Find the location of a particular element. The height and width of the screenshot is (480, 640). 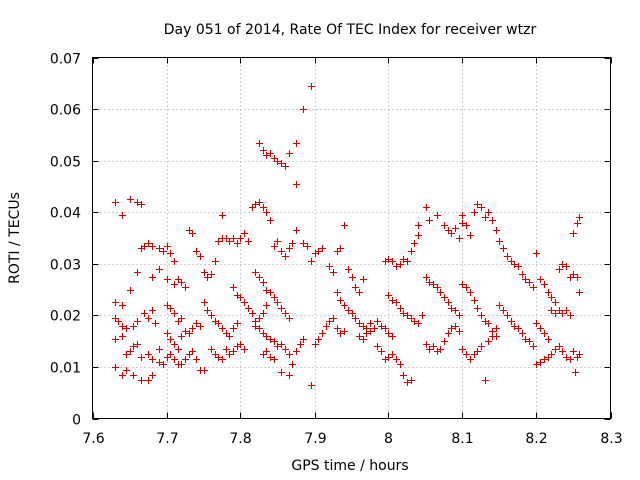

y-tick-label: 0.06 is located at coordinates (65, 111).